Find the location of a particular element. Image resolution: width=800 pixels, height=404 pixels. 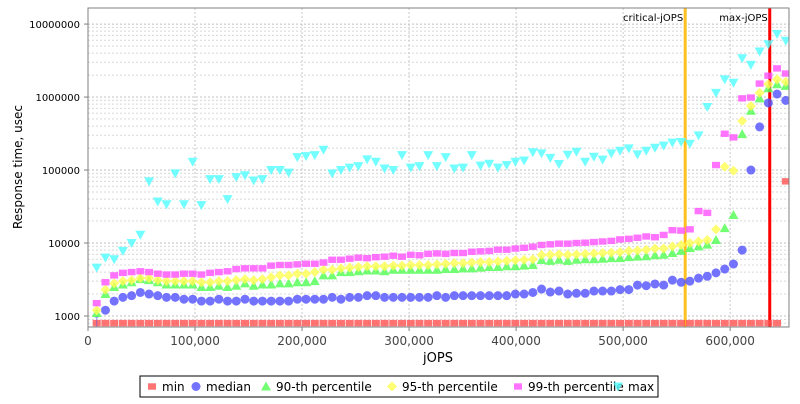

legend-label: 99-th percentile is located at coordinates (576, 387).